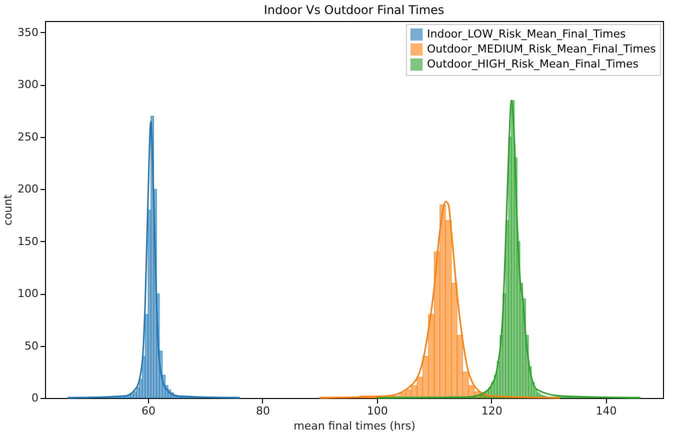  I want to click on x-axis-title: mean final times (hrs), so click(355, 426).